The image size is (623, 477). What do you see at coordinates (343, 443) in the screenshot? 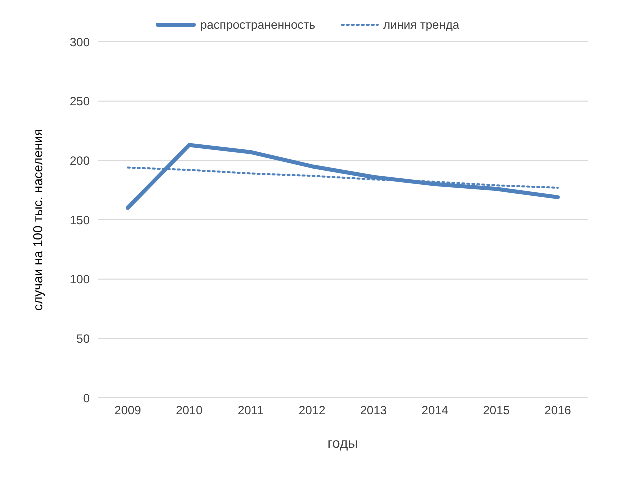
I see `x-axis-title: годы` at bounding box center [343, 443].